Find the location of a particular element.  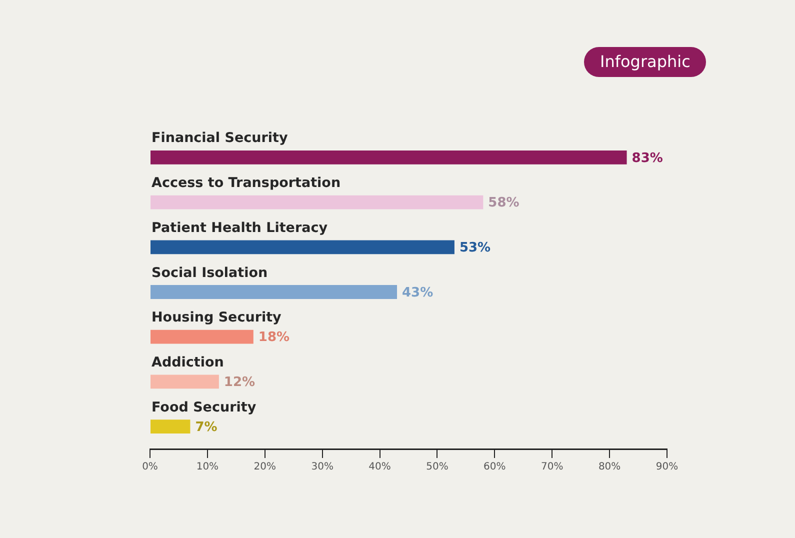

y-tick-label: Addiction is located at coordinates (188, 362).